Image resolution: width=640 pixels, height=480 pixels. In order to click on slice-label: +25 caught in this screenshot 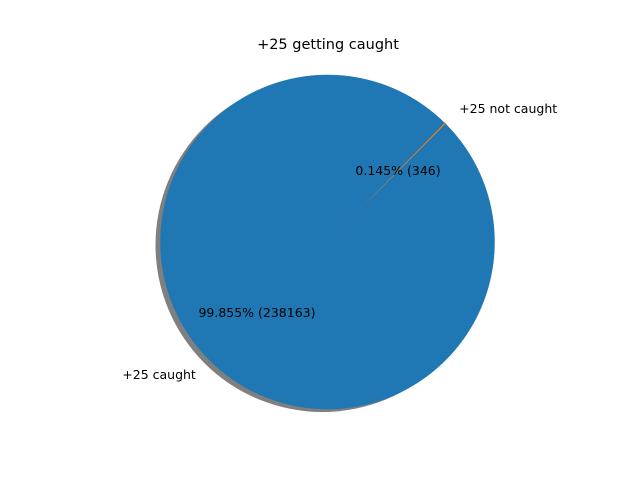, I will do `click(159, 374)`.